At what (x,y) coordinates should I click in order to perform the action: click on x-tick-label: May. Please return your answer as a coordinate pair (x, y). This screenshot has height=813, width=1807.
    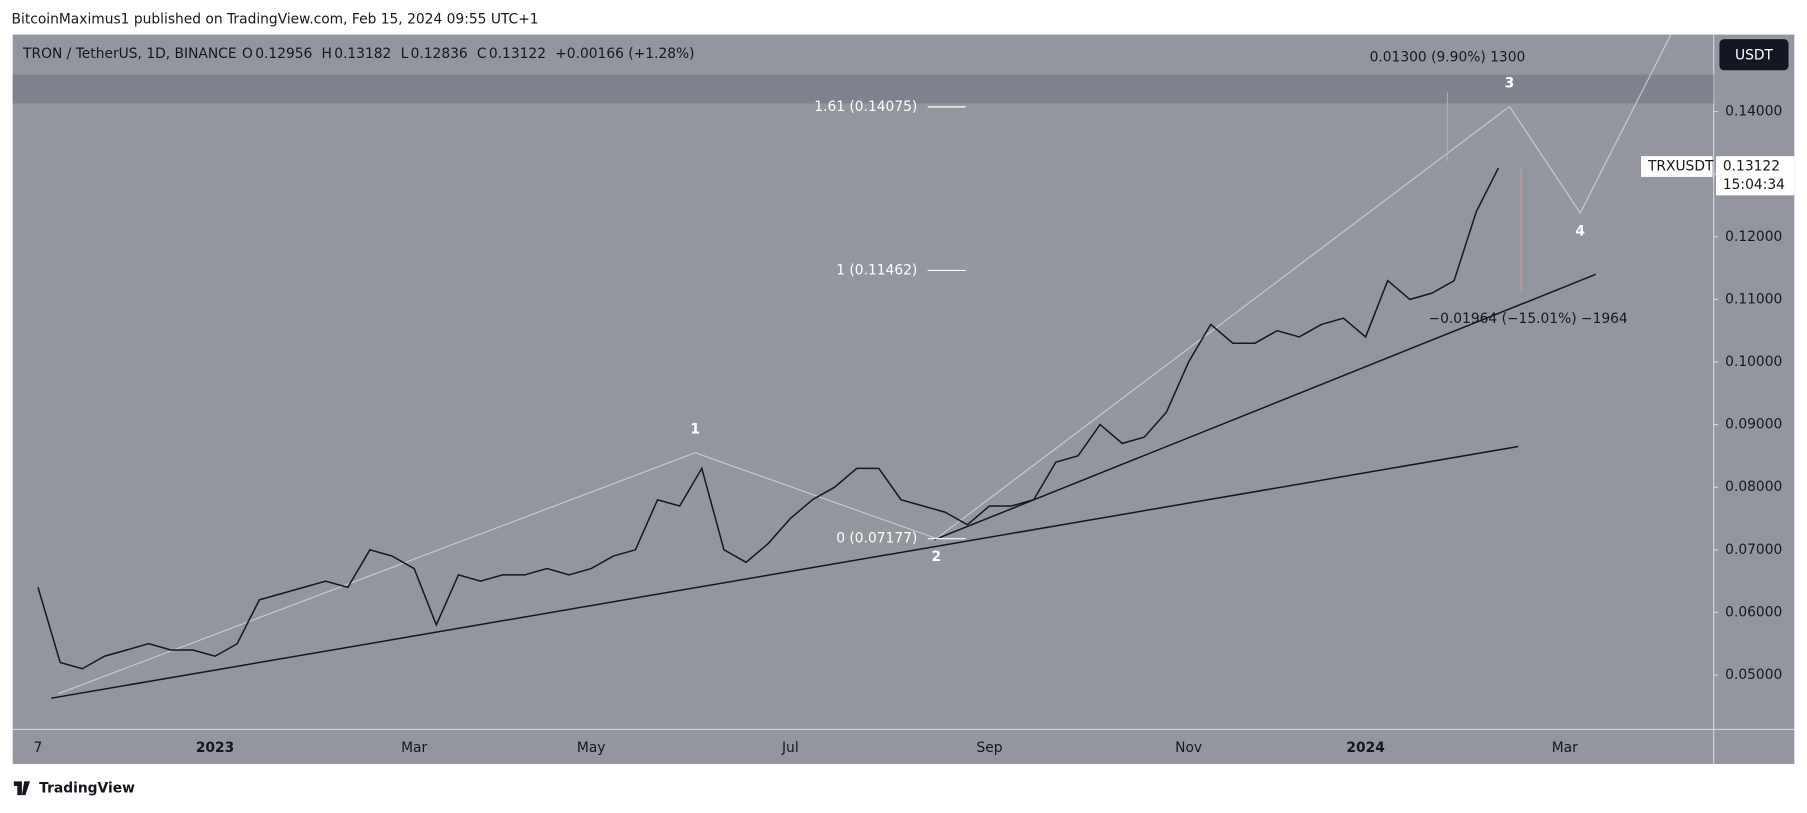
    Looking at the image, I should click on (591, 748).